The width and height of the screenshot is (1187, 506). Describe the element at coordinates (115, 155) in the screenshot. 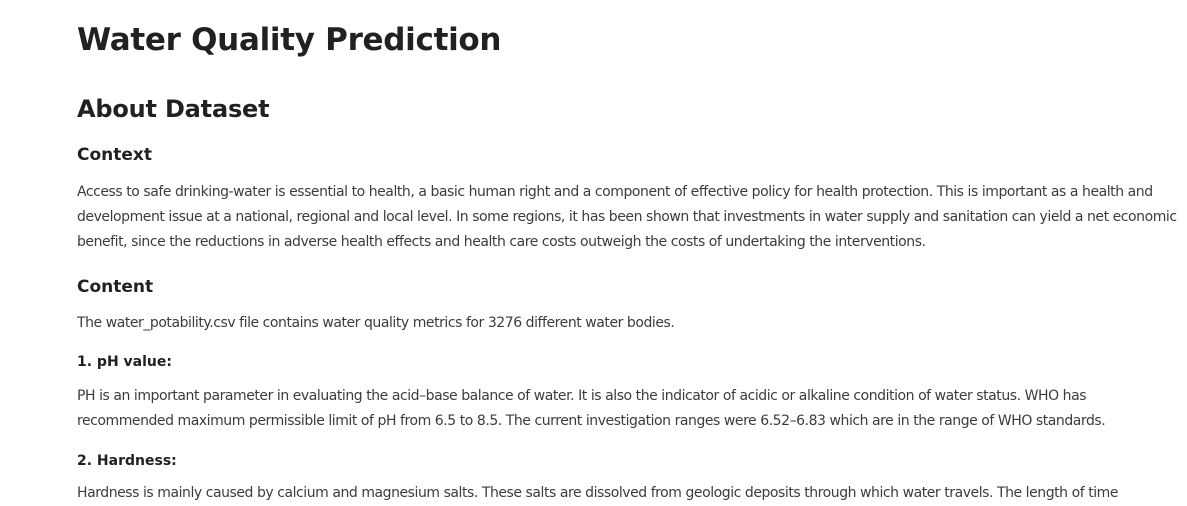

I see `context-heading: Context` at that location.